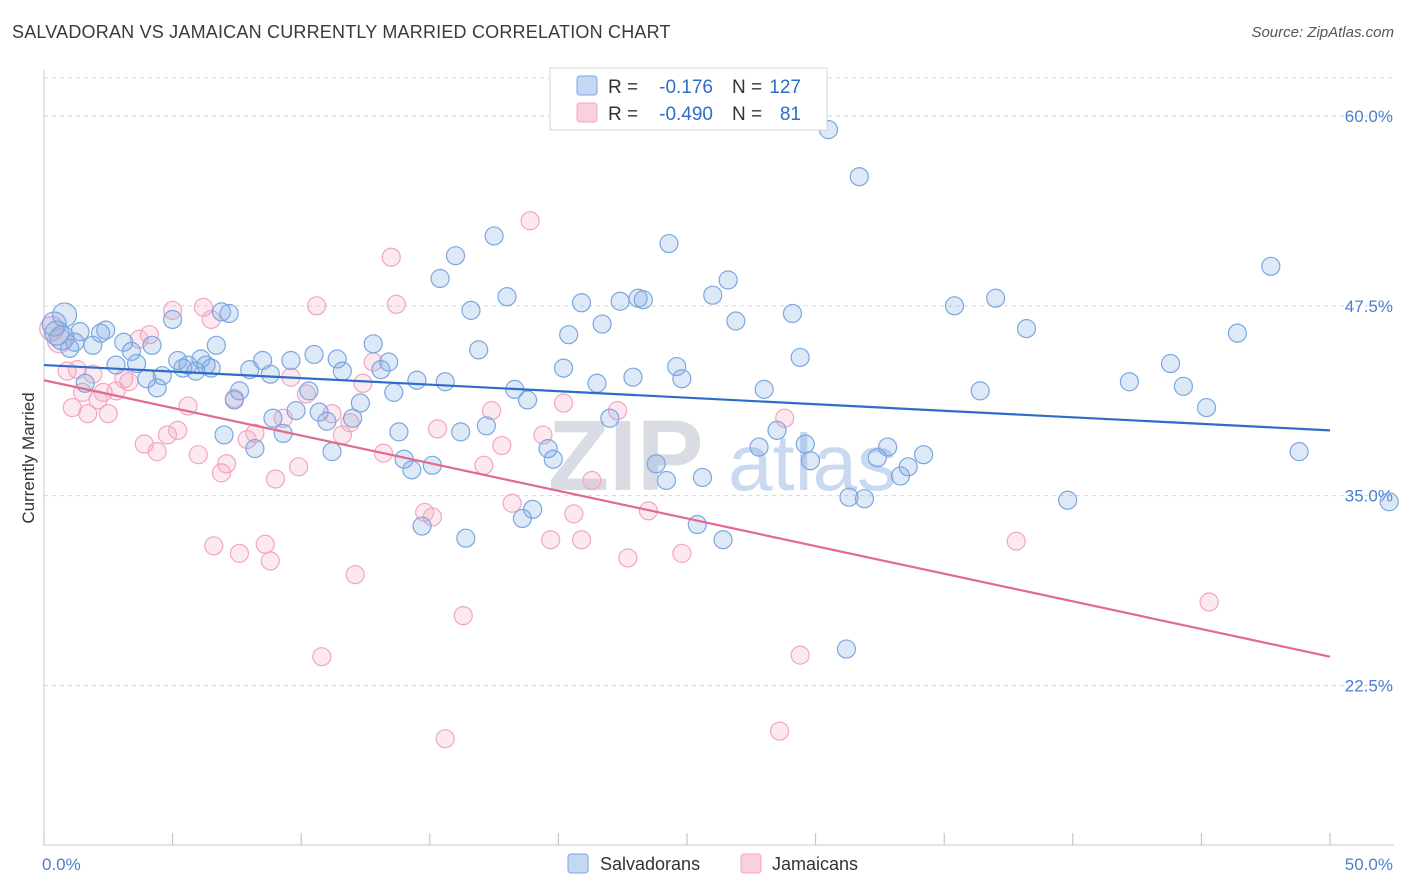 The height and width of the screenshot is (892, 1406). Describe the element at coordinates (587, 112) in the screenshot. I see `stats-swatch-jamaicans` at that location.